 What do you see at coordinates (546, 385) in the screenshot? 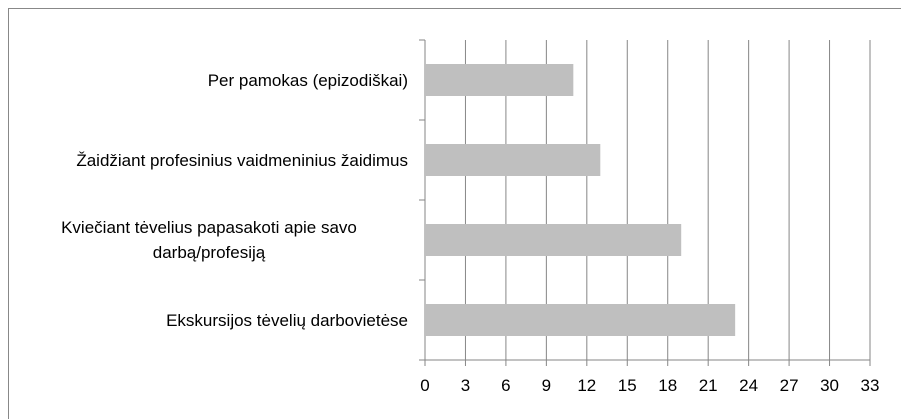
I see `x-tick-label: 9` at bounding box center [546, 385].